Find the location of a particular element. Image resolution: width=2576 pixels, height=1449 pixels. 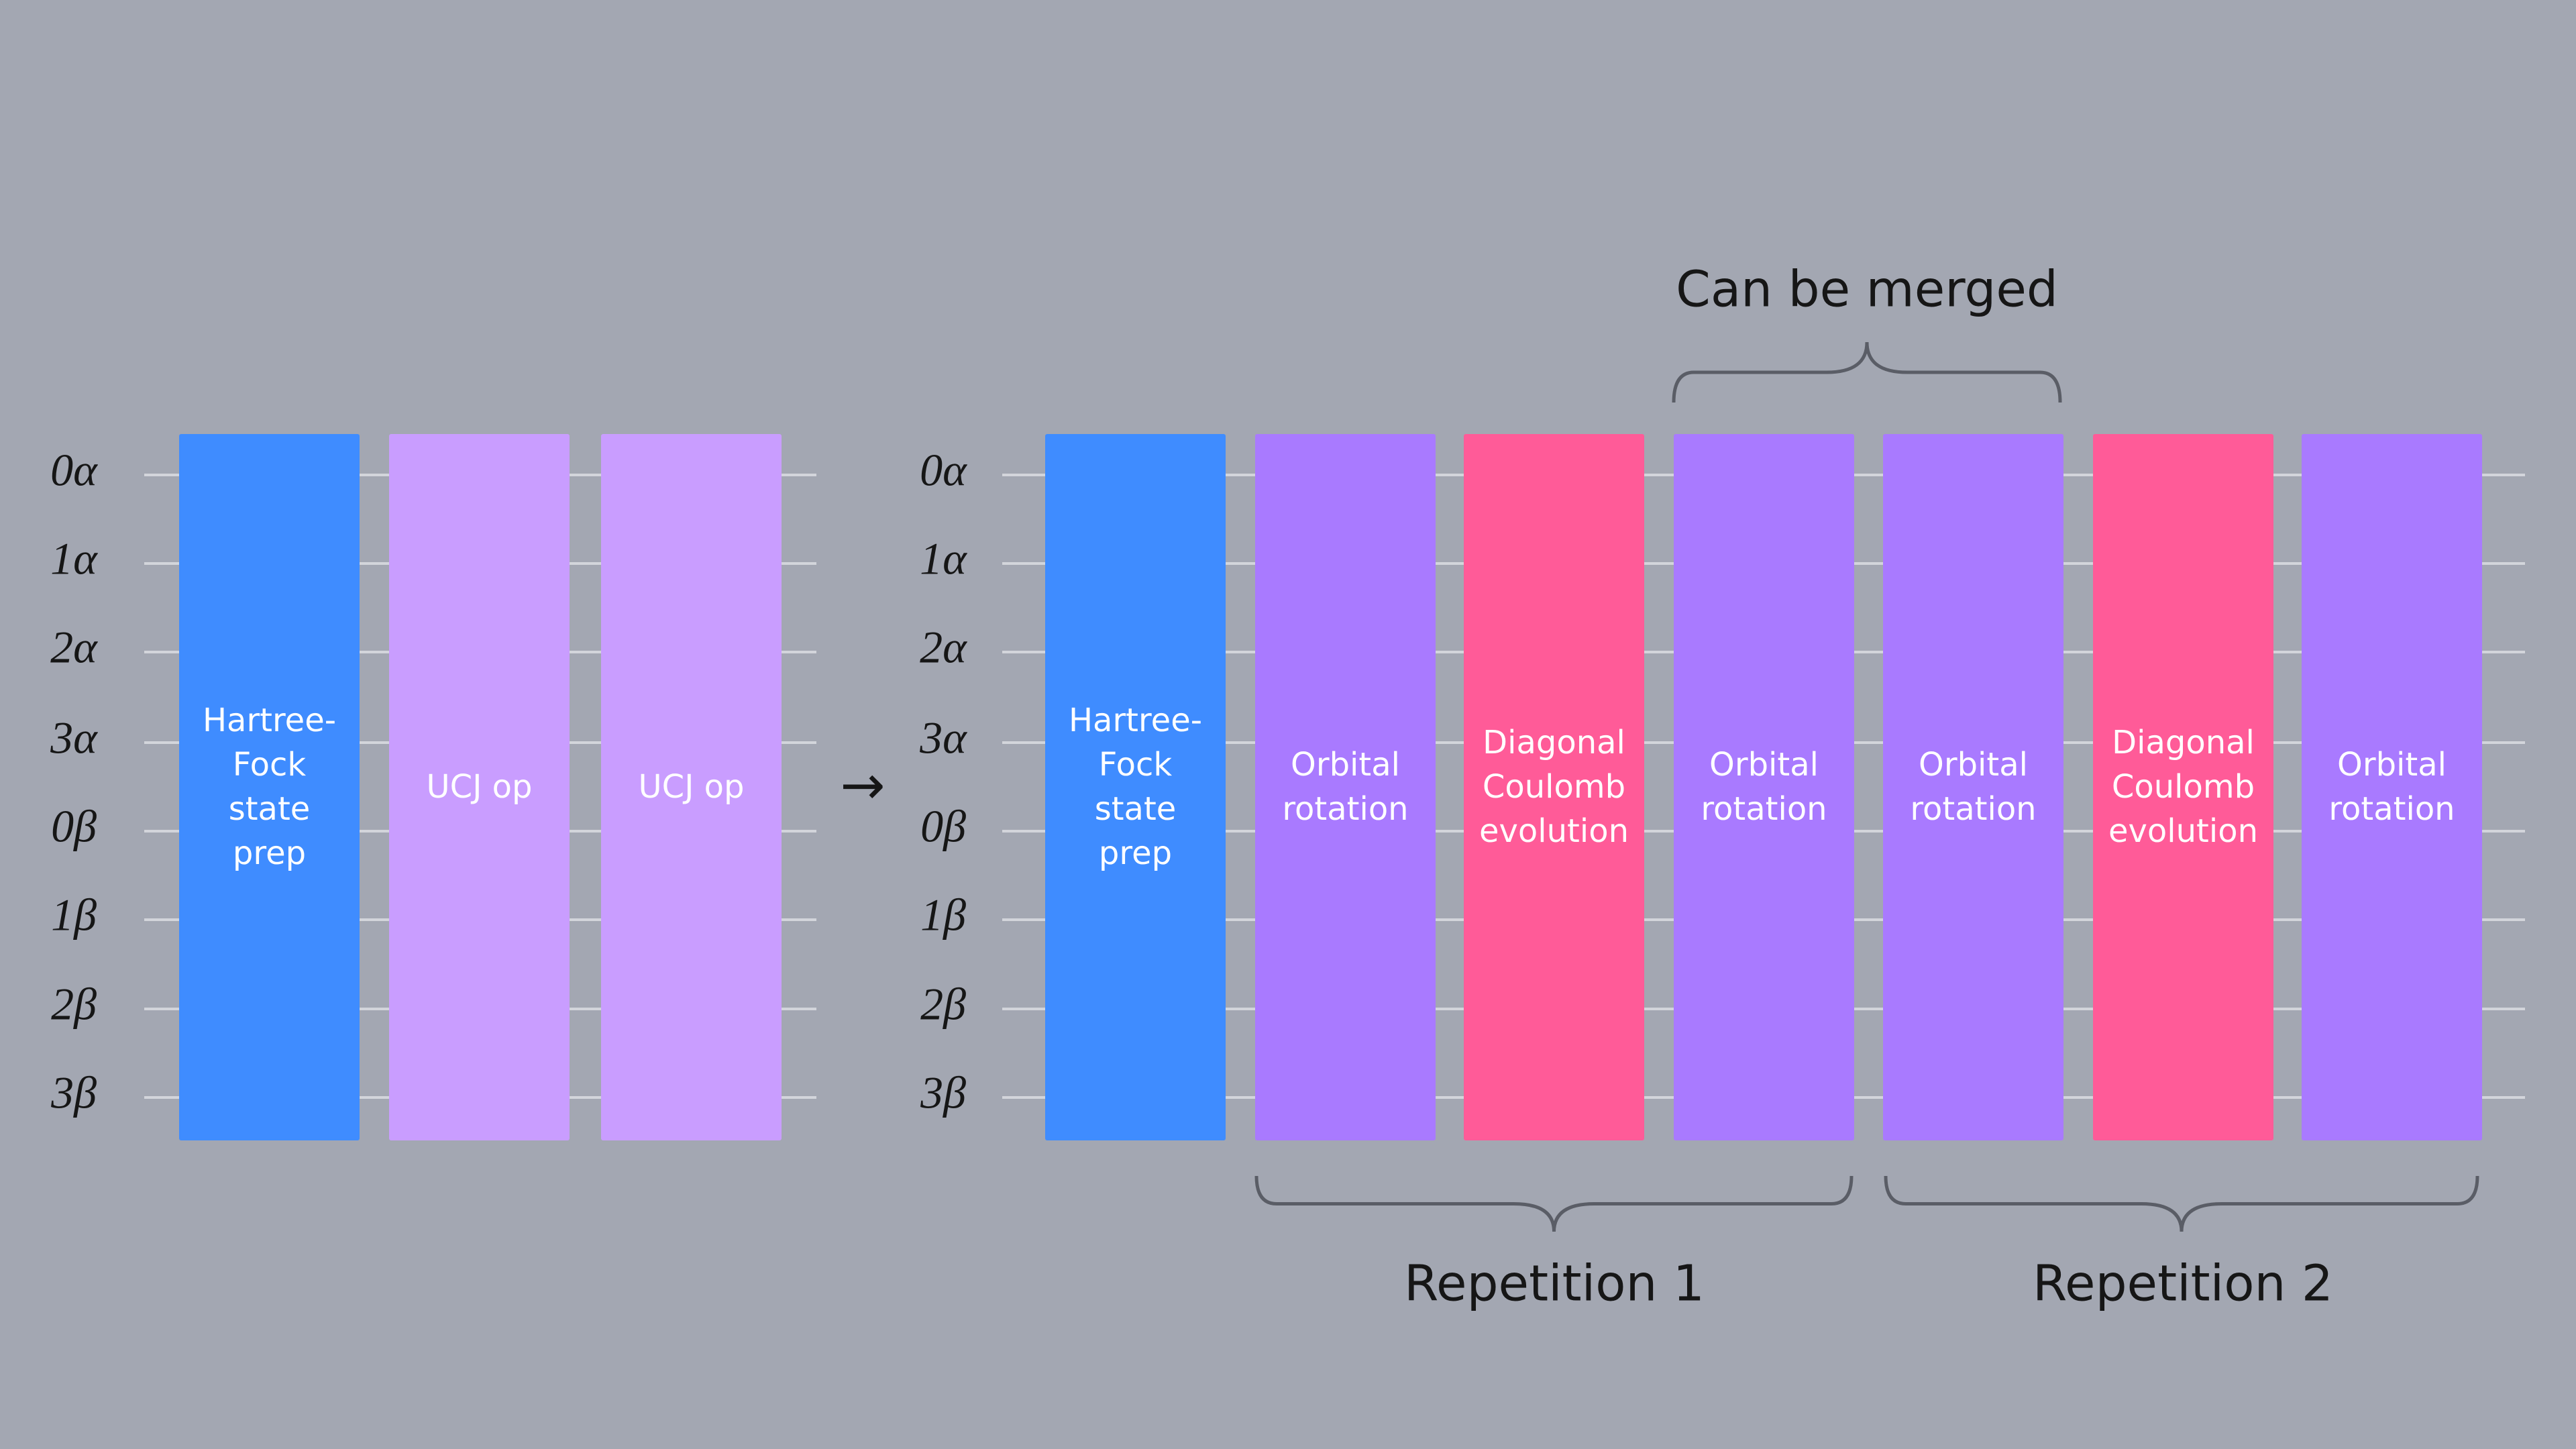

repetition-label: Repetition 2 is located at coordinates (2183, 1284).